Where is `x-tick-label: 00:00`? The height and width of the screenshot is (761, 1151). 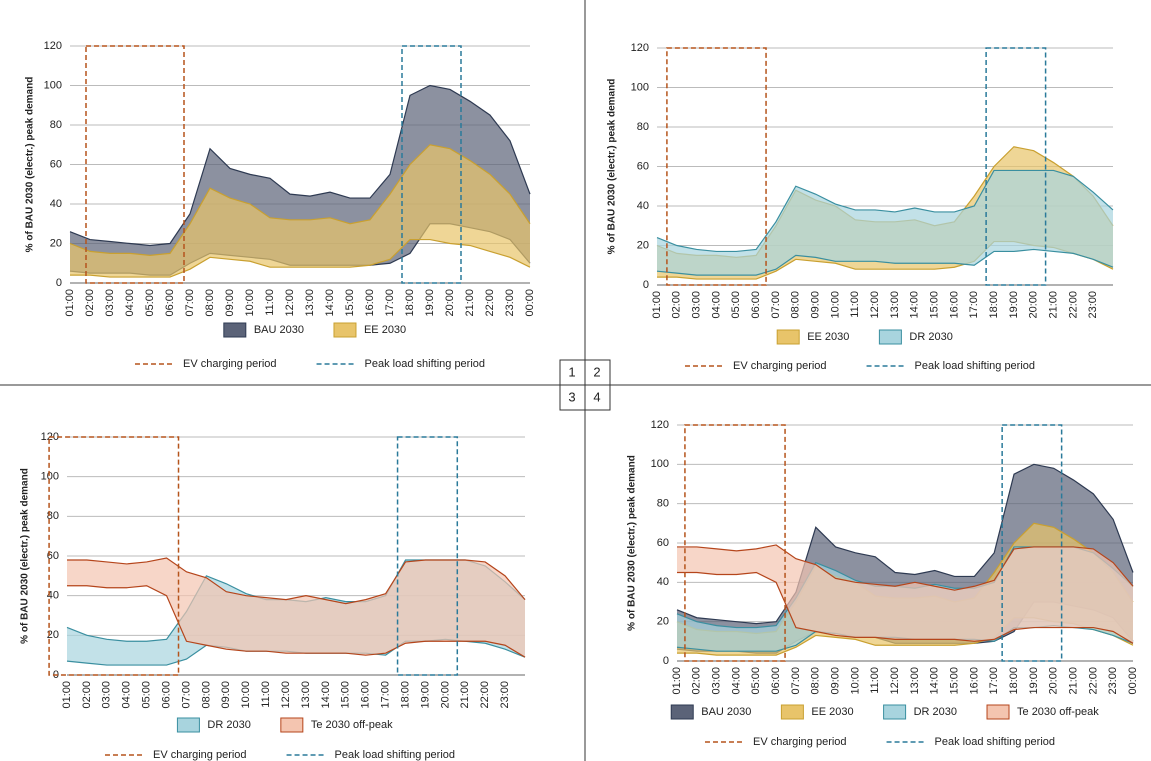 x-tick-label: 00:00 is located at coordinates (530, 303).